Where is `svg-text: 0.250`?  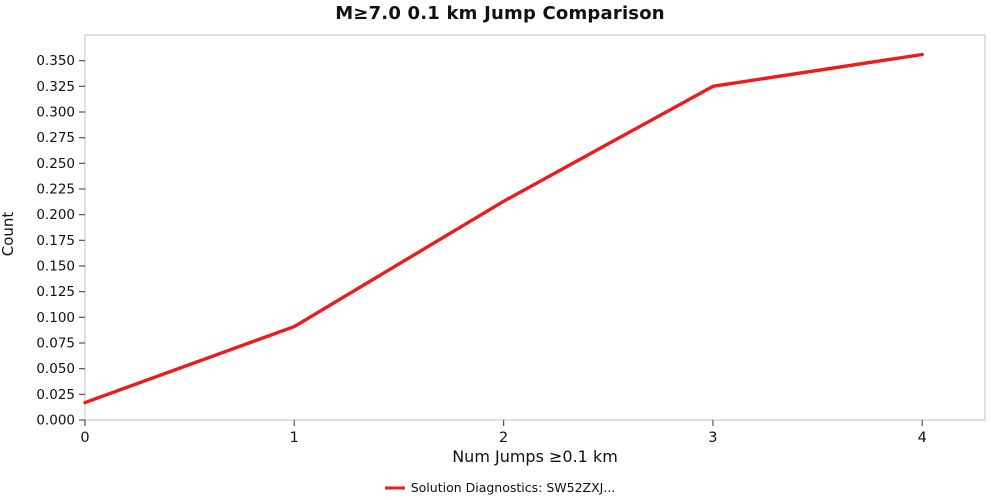
svg-text: 0.250 is located at coordinates (55, 164).